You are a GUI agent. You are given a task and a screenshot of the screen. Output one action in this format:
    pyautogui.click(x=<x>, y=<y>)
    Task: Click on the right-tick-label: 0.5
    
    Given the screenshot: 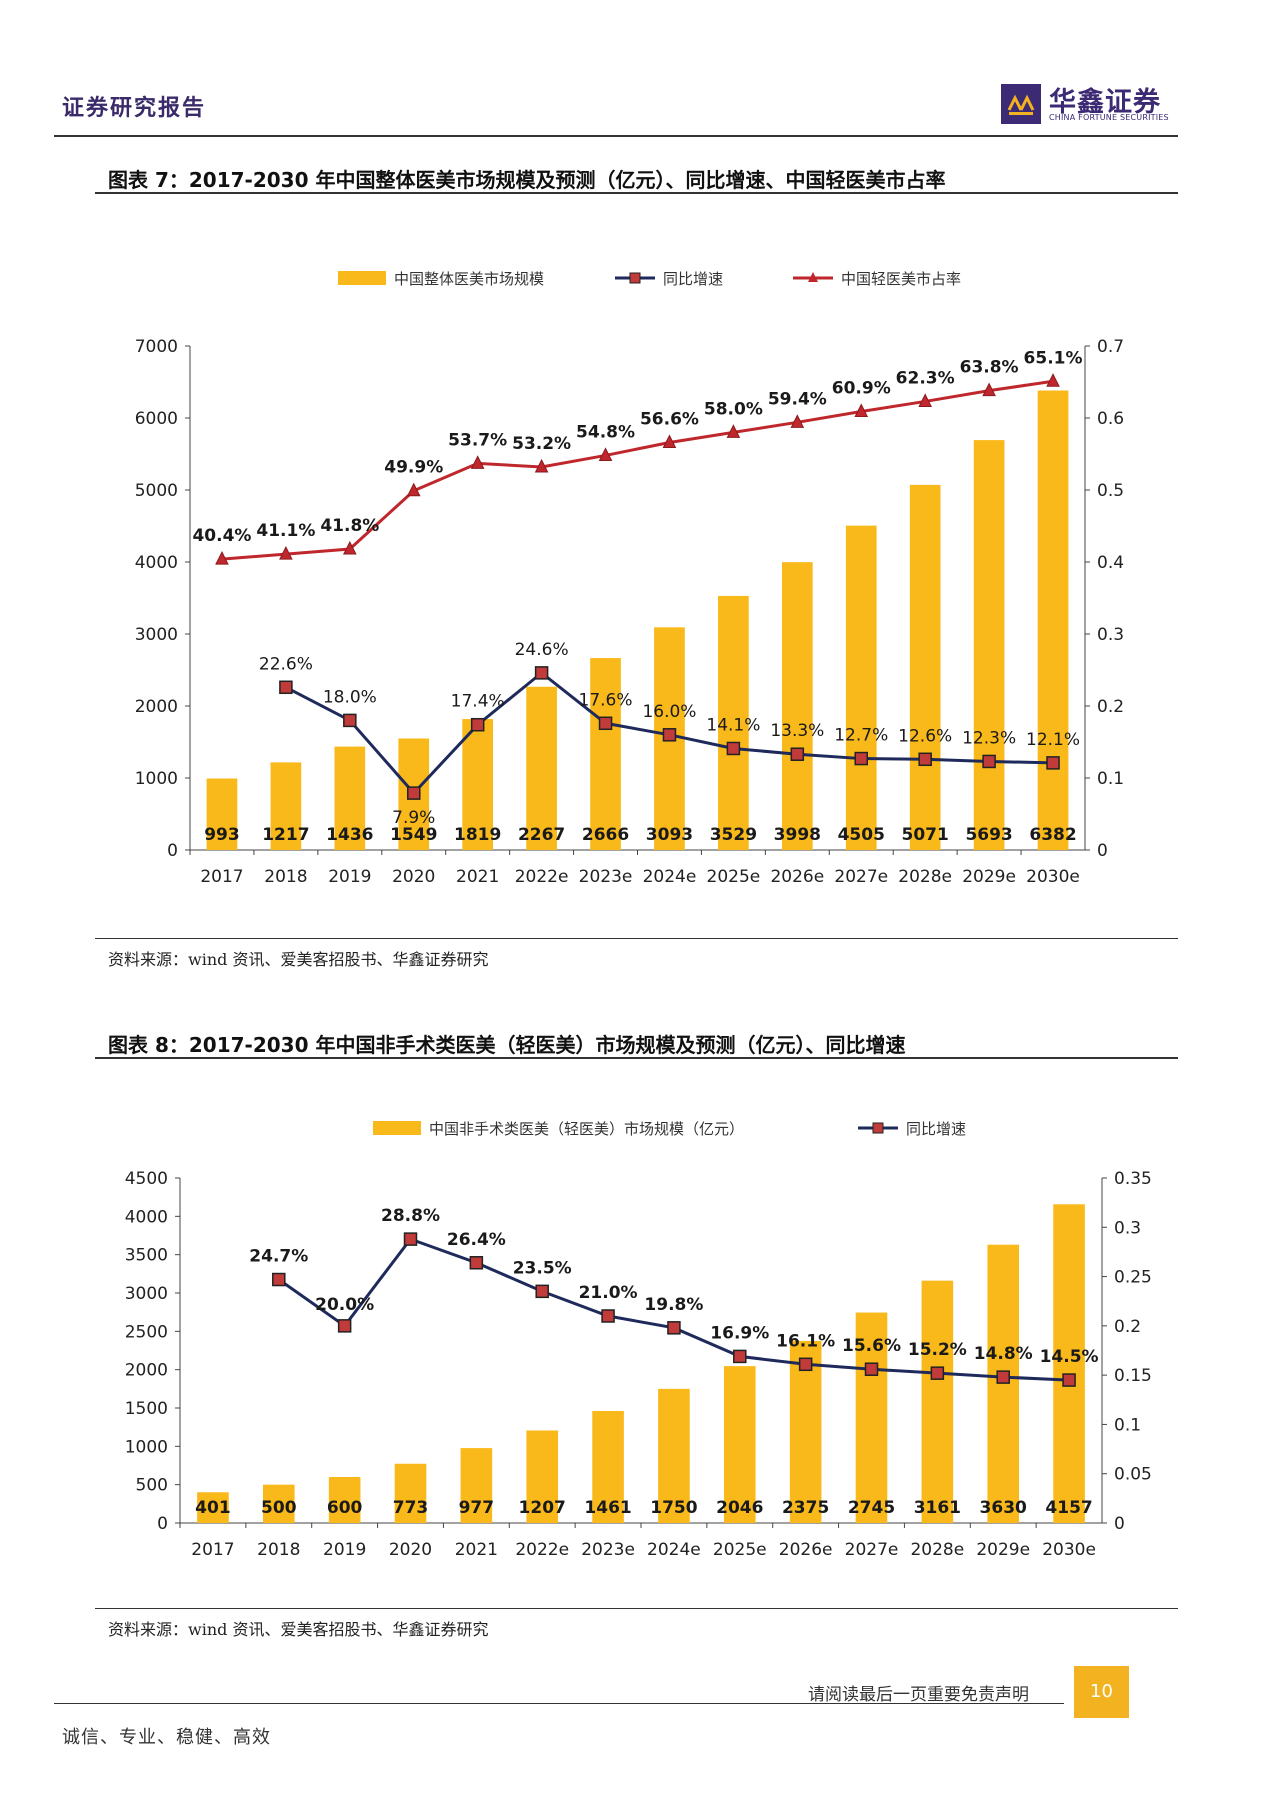 What is the action you would take?
    pyautogui.click(x=1110, y=491)
    